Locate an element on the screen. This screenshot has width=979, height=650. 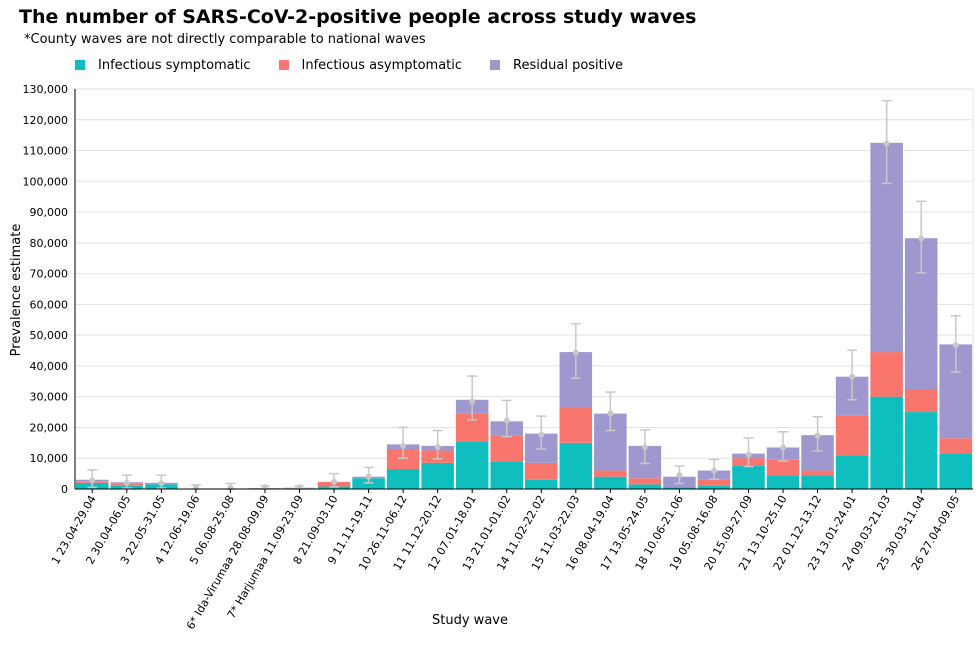
y-tick-label: 0 is located at coordinates (64, 489).